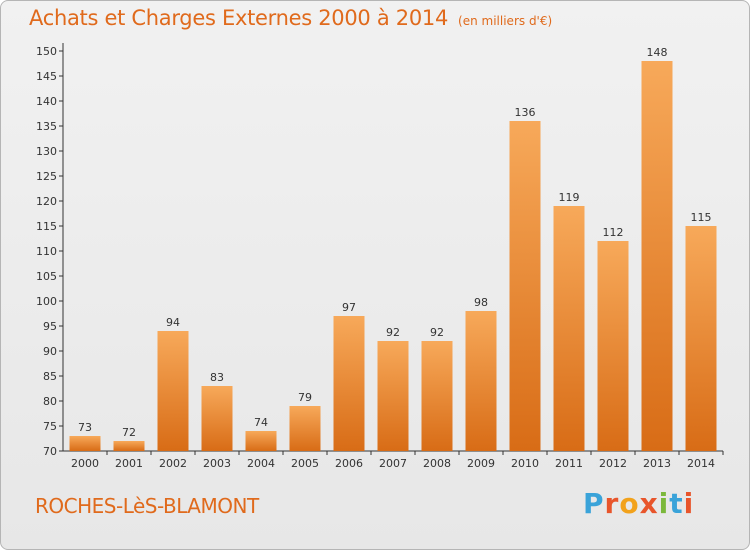 This screenshot has width=750, height=550. What do you see at coordinates (701, 217) in the screenshot?
I see `data-label-2014: 115` at bounding box center [701, 217].